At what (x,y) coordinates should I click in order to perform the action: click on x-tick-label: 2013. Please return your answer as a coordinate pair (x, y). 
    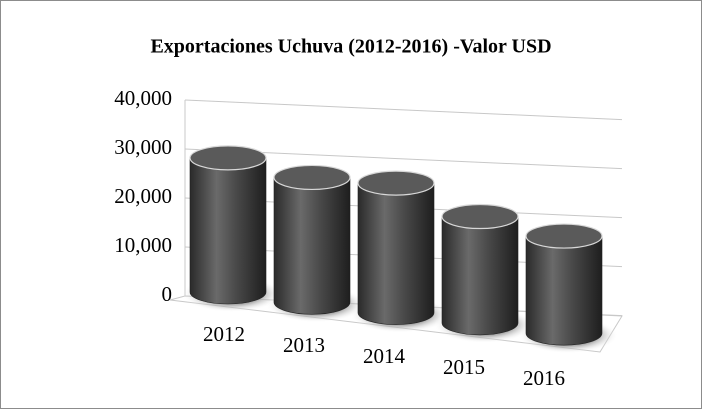
    Looking at the image, I should click on (304, 345).